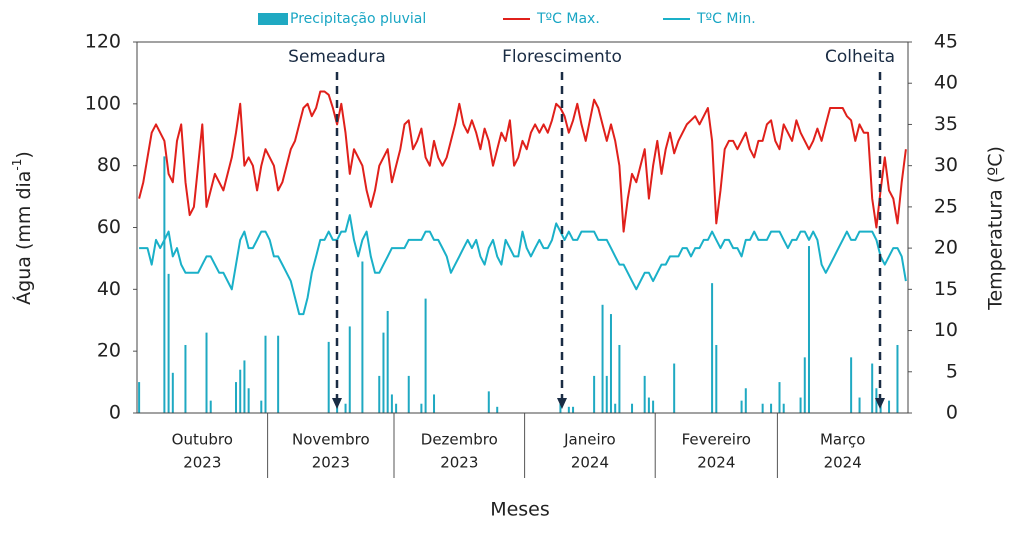 This screenshot has height=544, width=1024. I want to click on y-axis-title-sup: -1, so click(17, 165).